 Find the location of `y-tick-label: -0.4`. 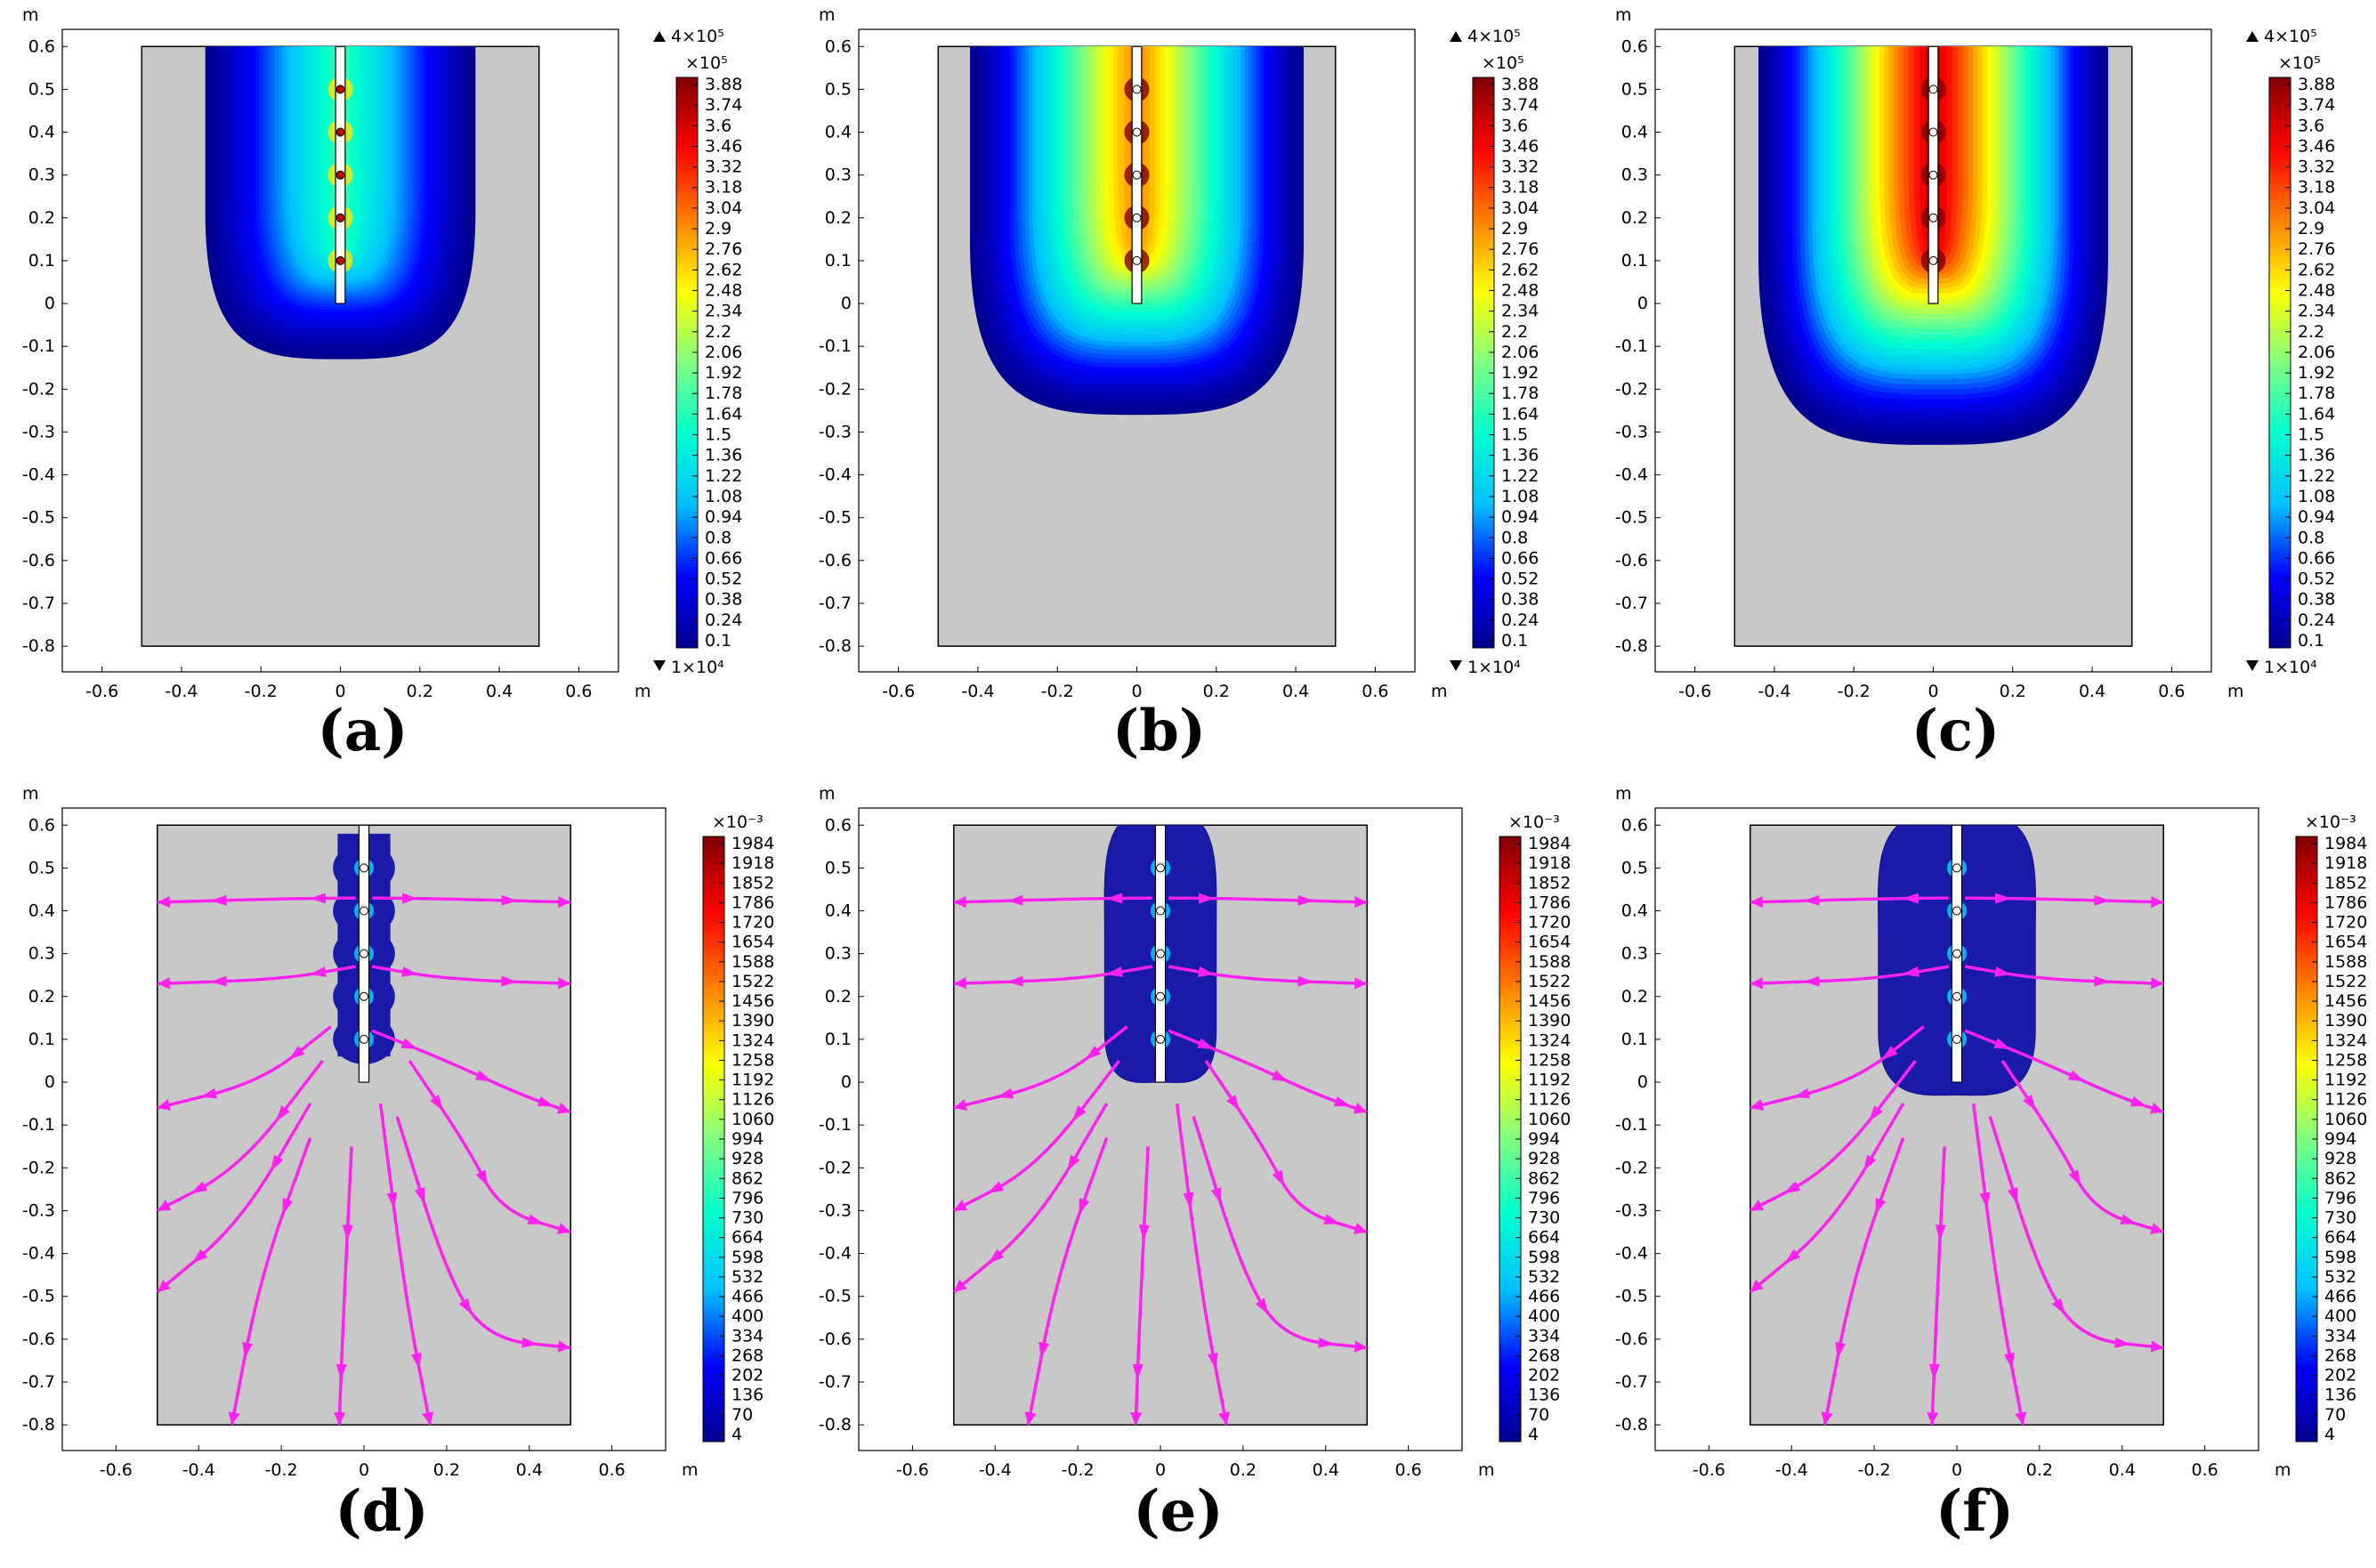

y-tick-label: -0.4 is located at coordinates (1631, 475).